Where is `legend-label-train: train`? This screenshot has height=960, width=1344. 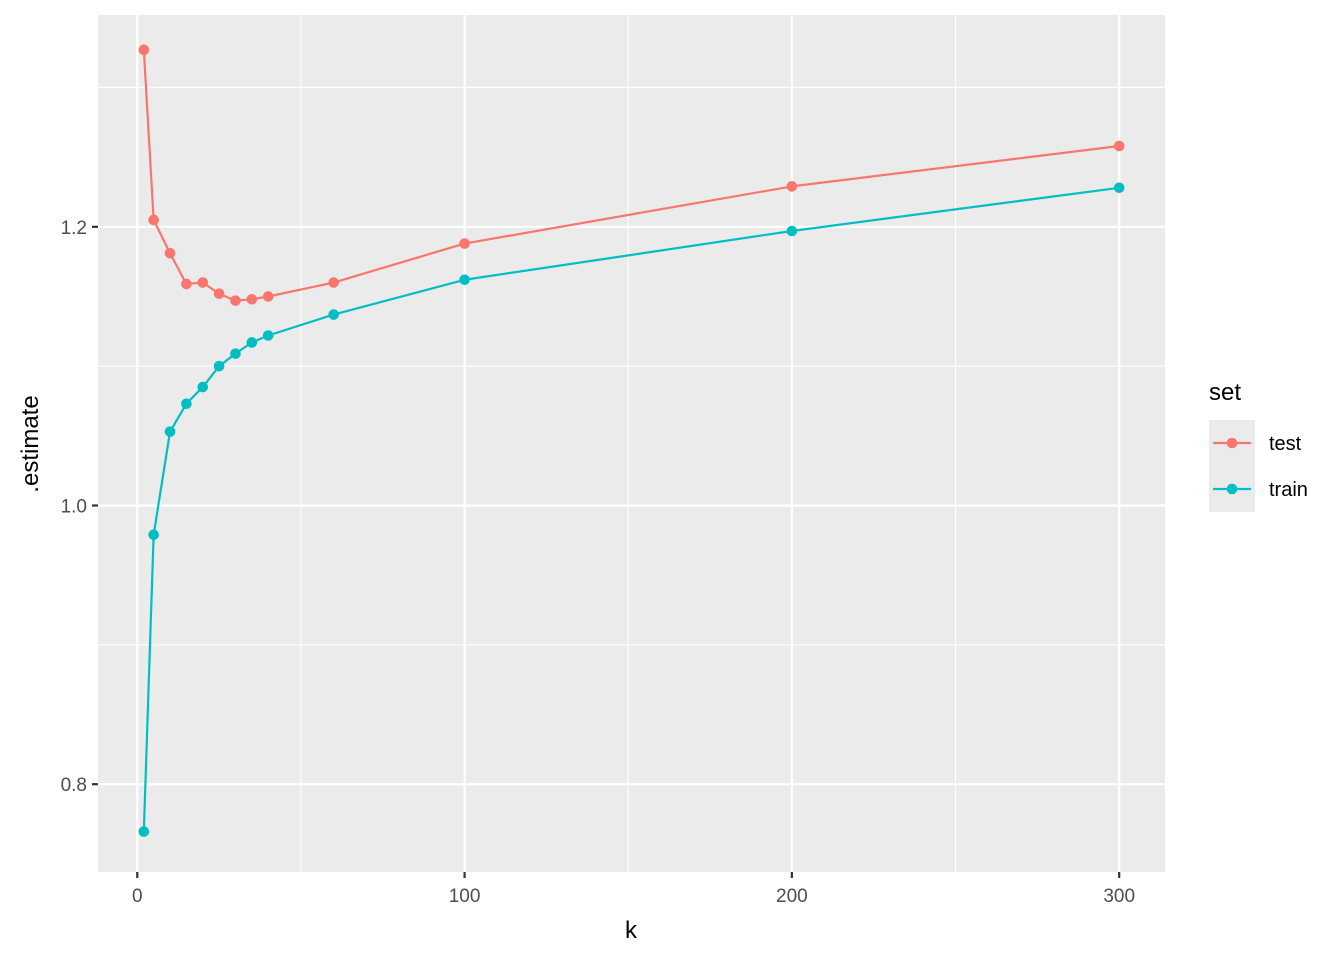 legend-label-train: train is located at coordinates (1288, 490).